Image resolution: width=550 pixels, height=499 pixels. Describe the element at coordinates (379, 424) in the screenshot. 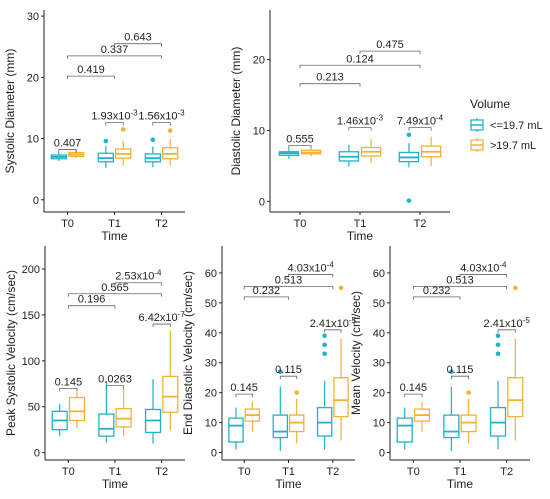

I see `y-tick-label: 10` at that location.